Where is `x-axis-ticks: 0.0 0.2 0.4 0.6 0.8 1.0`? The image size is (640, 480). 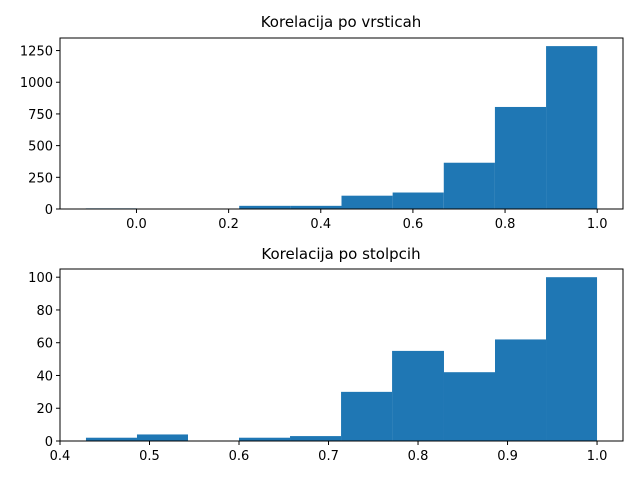 x-axis-ticks: 0.0 0.2 0.4 0.6 0.8 1.0 is located at coordinates (367, 220).